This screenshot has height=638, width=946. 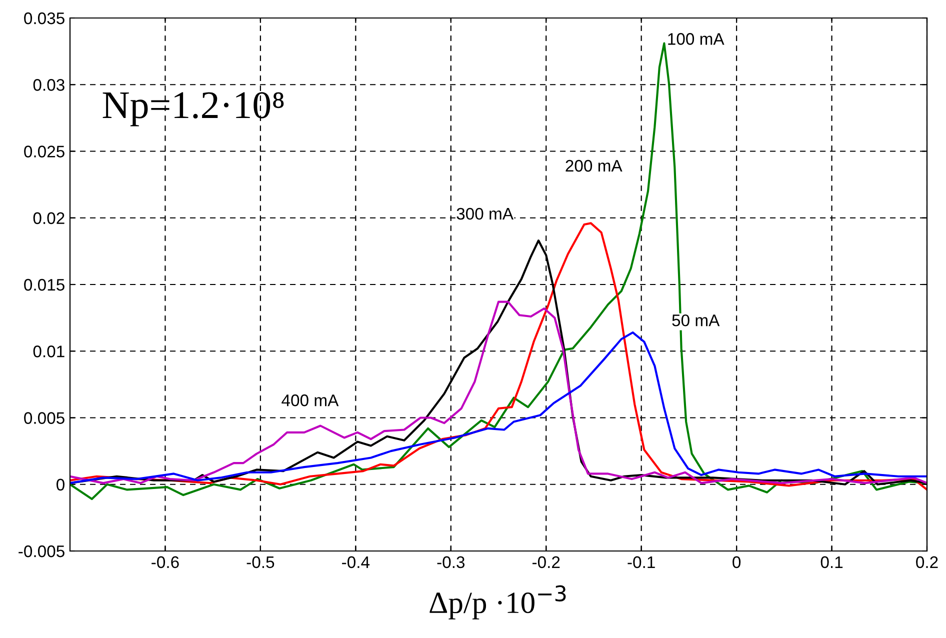 I want to click on x-tick-label: -0.3, so click(x=451, y=562).